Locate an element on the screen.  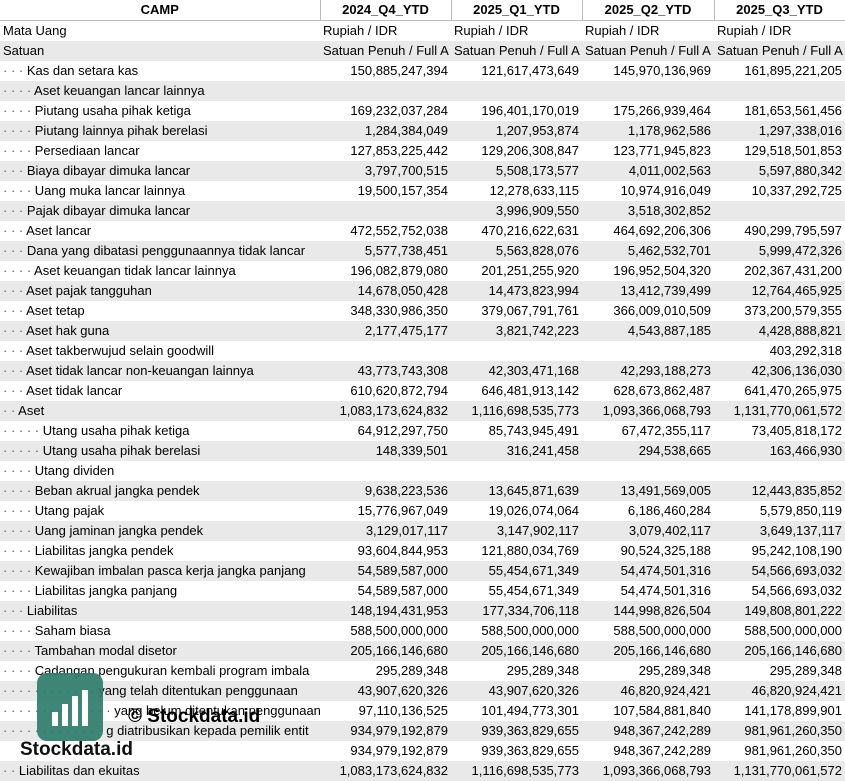
table-cell: 3,821,742,223 is located at coordinates (516, 331).